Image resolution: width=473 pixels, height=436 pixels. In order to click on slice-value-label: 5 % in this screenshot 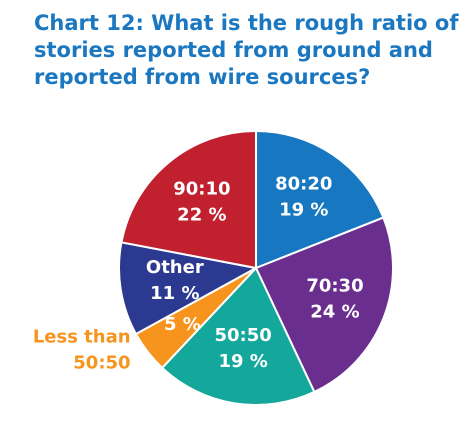, I will do `click(182, 324)`.